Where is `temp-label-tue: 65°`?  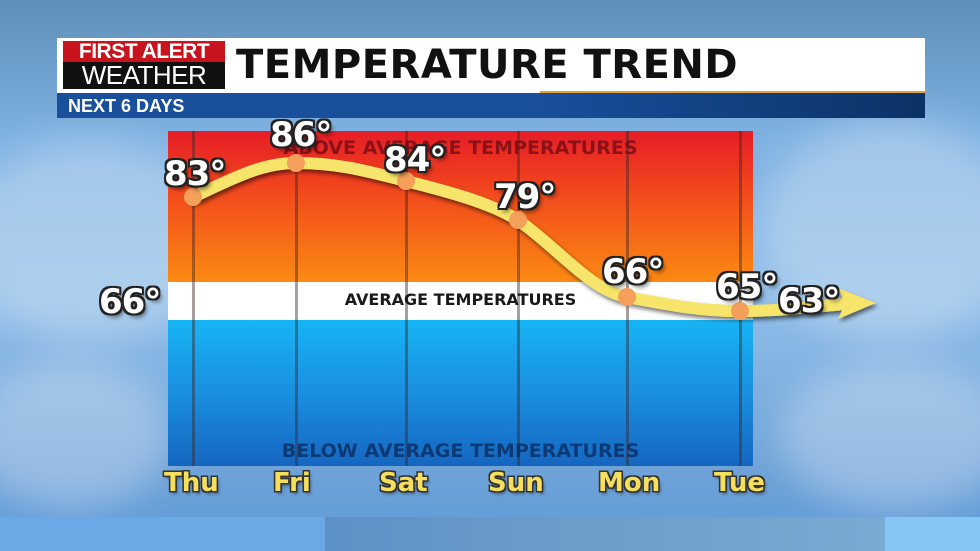 temp-label-tue: 65° is located at coordinates (747, 287).